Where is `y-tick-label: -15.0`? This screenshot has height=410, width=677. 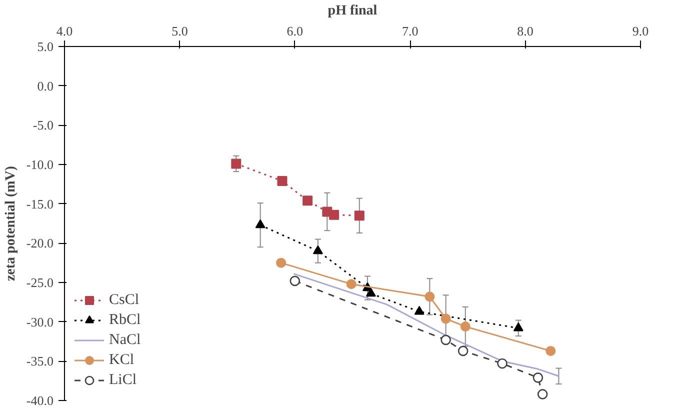 y-tick-label: -15.0 is located at coordinates (40, 204).